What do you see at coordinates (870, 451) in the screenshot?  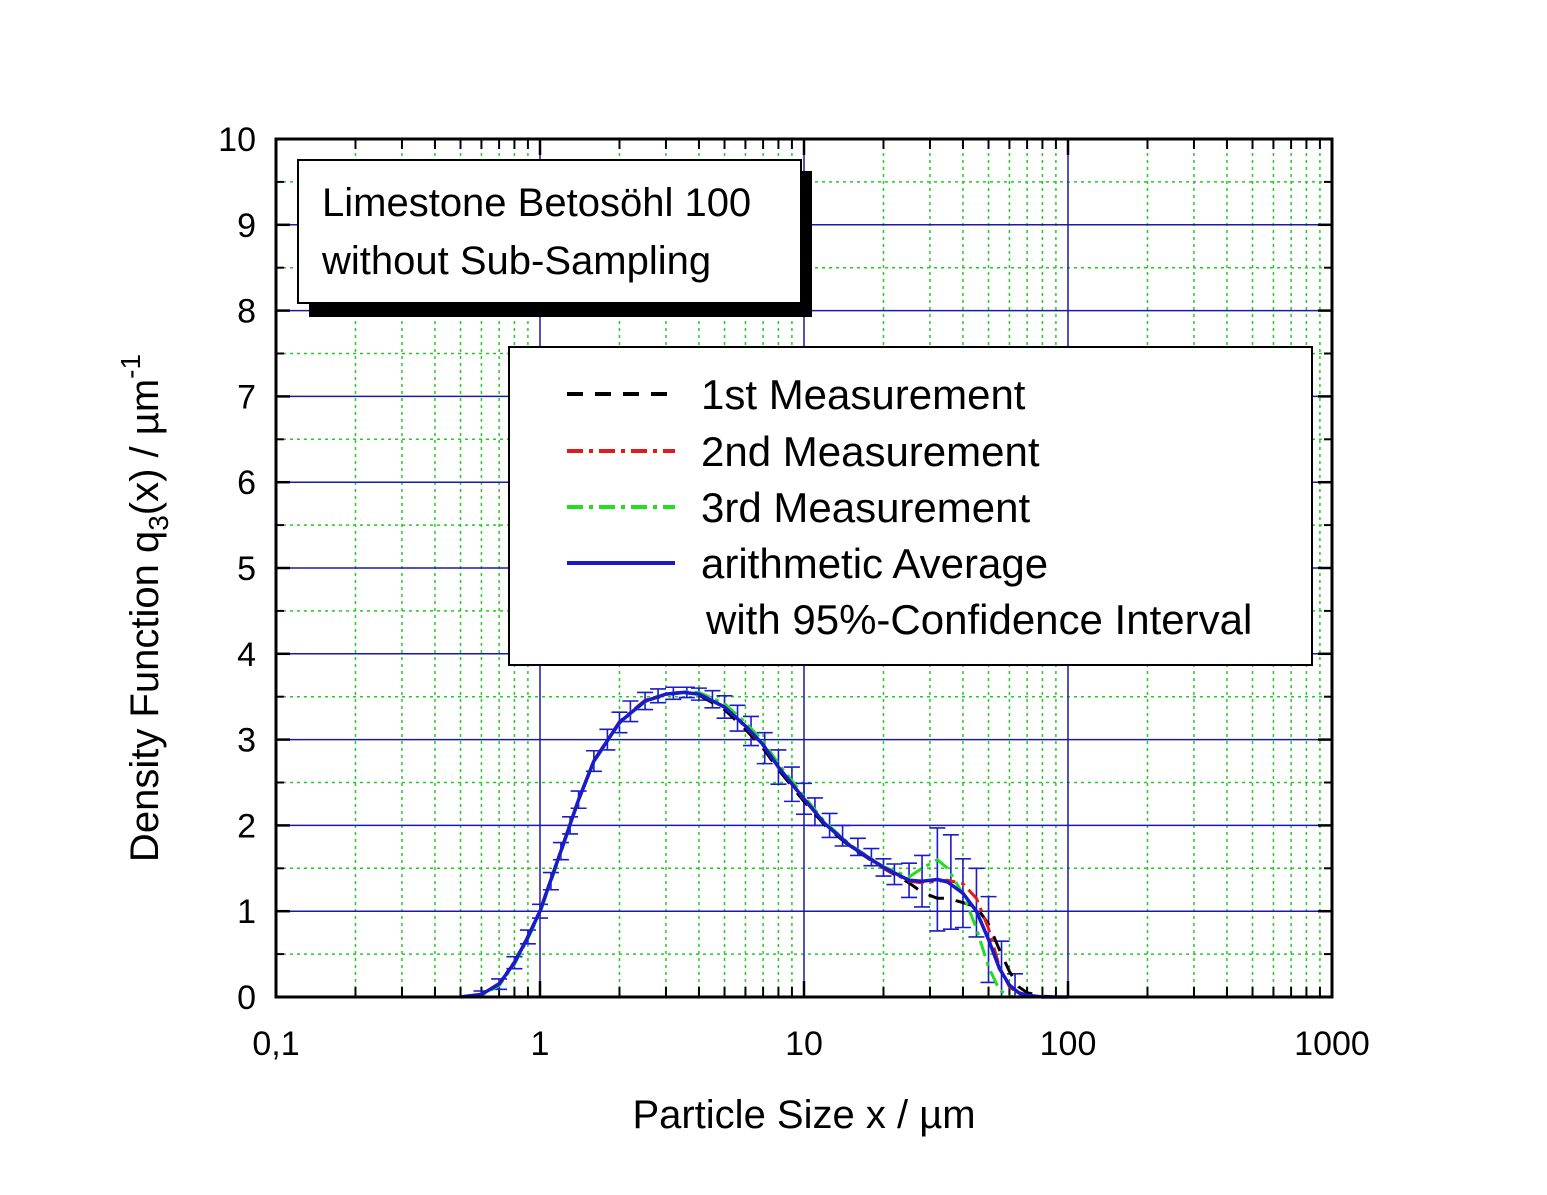 I see `legend-label-2nd: 2nd Measurement` at bounding box center [870, 451].